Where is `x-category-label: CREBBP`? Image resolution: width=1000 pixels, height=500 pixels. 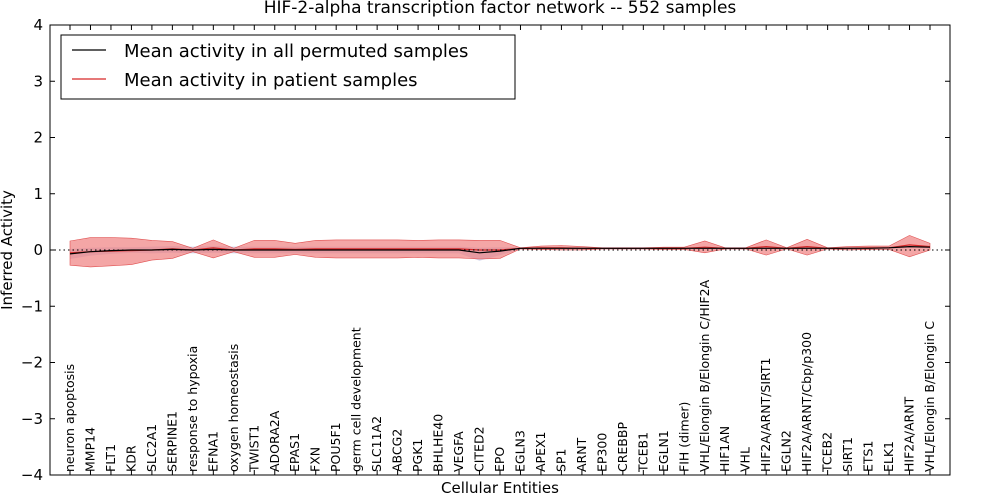 x-category-label: CREBBP is located at coordinates (622, 447).